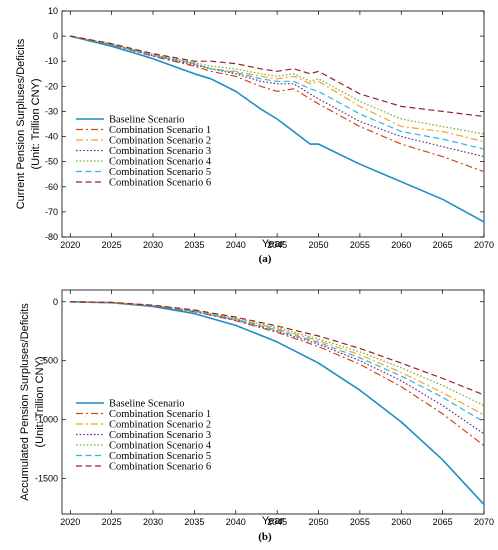 This screenshot has height=550, width=498. I want to click on y-tick-label: -50, so click(51, 162).